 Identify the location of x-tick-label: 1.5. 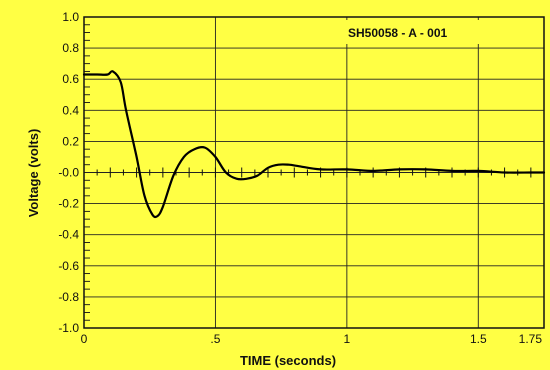
(478, 339).